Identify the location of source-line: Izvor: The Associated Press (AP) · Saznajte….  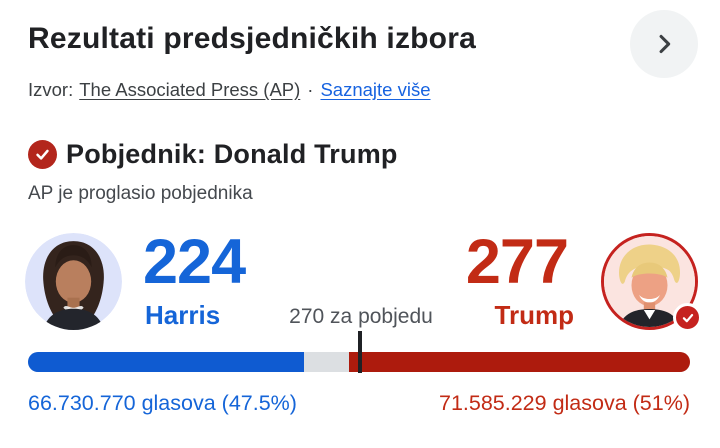
(229, 90).